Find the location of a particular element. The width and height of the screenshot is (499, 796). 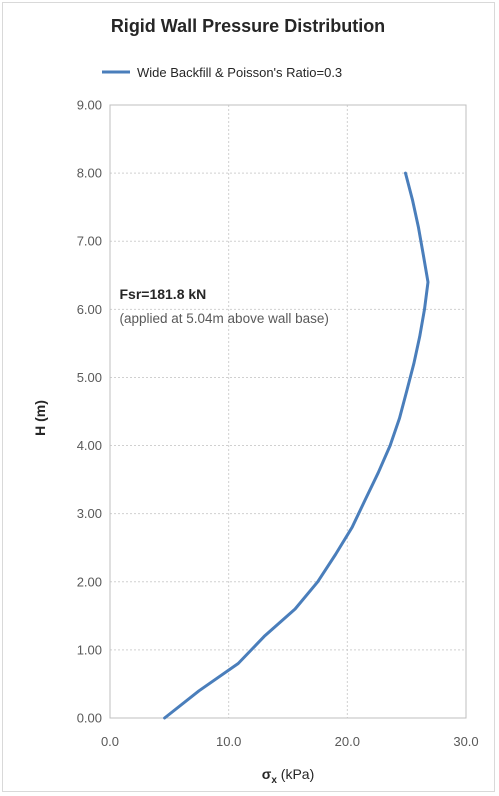

x-tick-labels: 0.0 10.0 20.0 30.0 is located at coordinates (290, 741).